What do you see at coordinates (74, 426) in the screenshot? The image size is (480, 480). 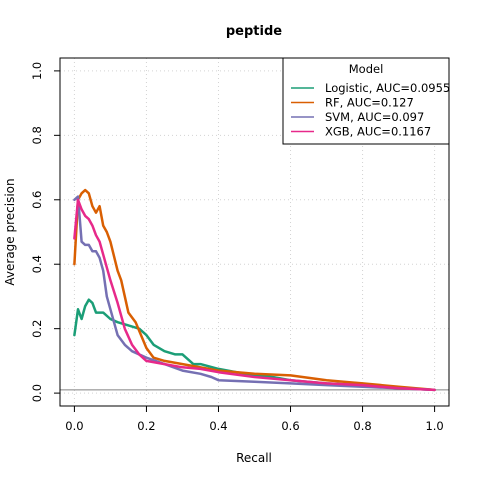 I see `x-tick-label: 0.0` at bounding box center [74, 426].